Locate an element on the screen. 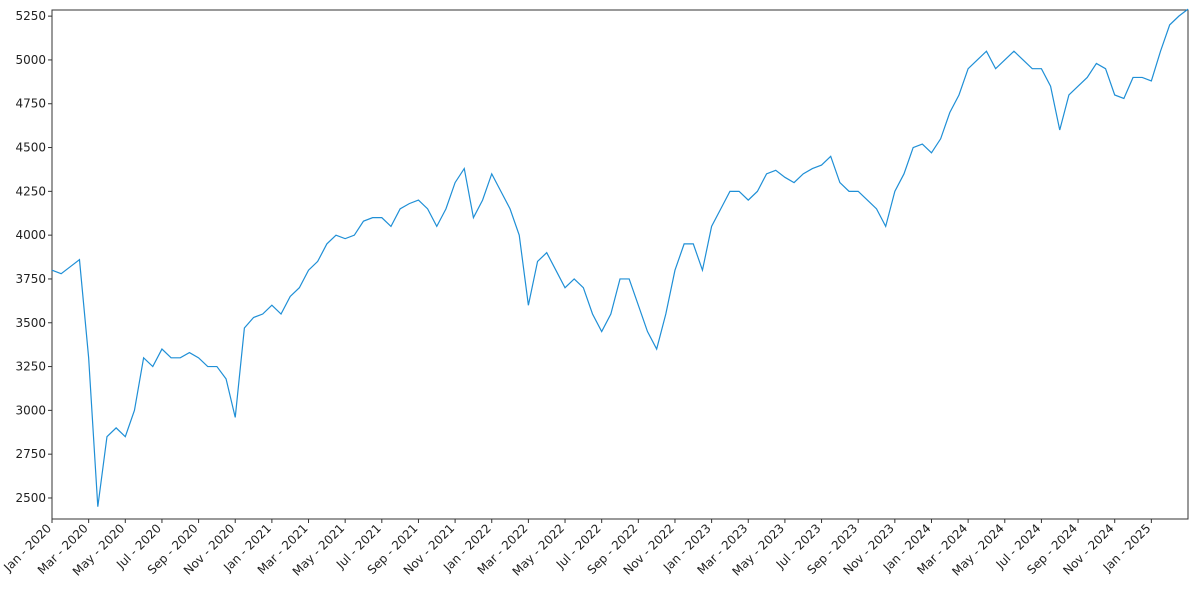 This screenshot has height=600, width=1200. y-tick-label: 2500 is located at coordinates (30, 498).